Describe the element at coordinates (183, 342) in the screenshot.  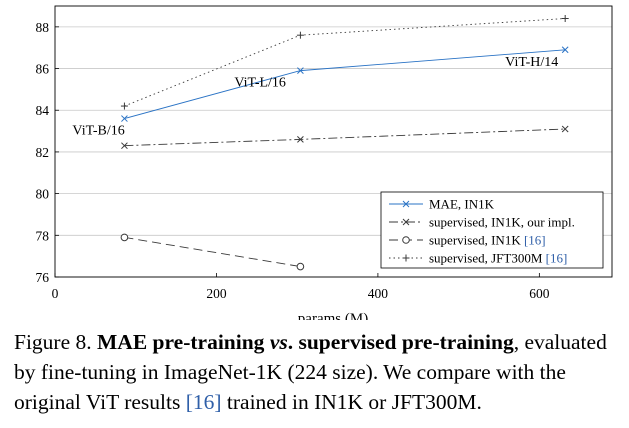
I see `caption-bold-a: MAE pre-training` at that location.